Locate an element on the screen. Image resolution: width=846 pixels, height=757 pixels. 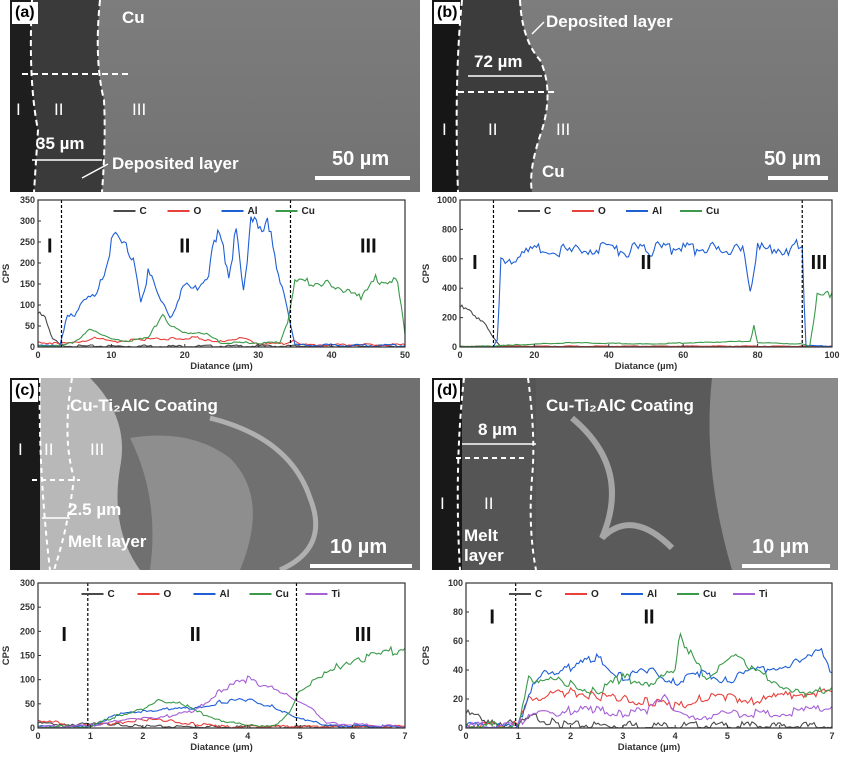
sem-image-a-drawing is located at coordinates (210, 96).